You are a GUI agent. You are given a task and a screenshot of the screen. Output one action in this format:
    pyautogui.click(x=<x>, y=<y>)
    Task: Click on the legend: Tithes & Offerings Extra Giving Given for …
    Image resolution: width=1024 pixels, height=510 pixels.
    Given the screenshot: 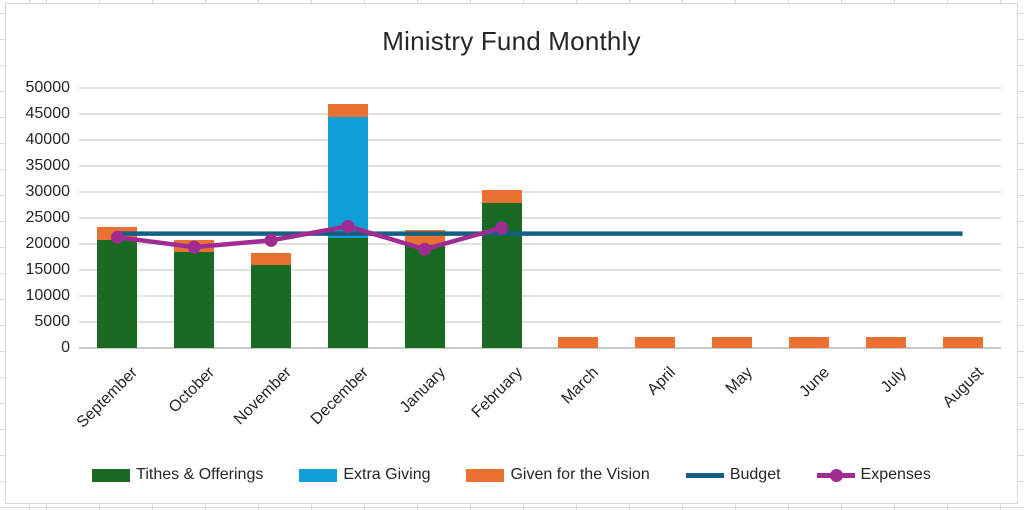 What is the action you would take?
    pyautogui.click(x=511, y=475)
    